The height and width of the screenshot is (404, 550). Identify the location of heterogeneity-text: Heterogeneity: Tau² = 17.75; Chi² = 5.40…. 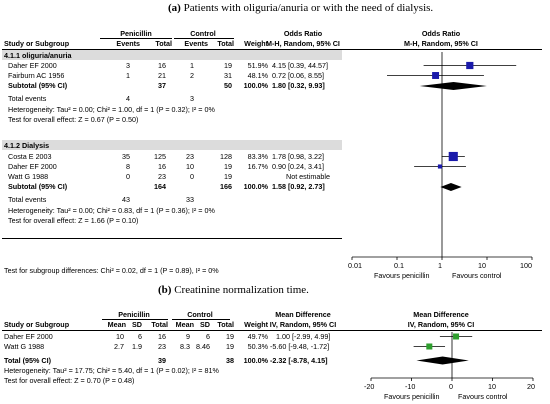
(111, 370).